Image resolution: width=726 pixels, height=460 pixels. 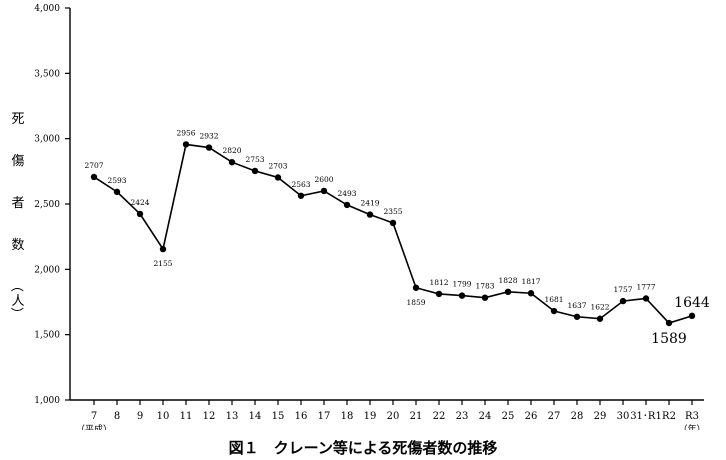 What do you see at coordinates (254, 159) in the screenshot?
I see `data-label: 2753` at bounding box center [254, 159].